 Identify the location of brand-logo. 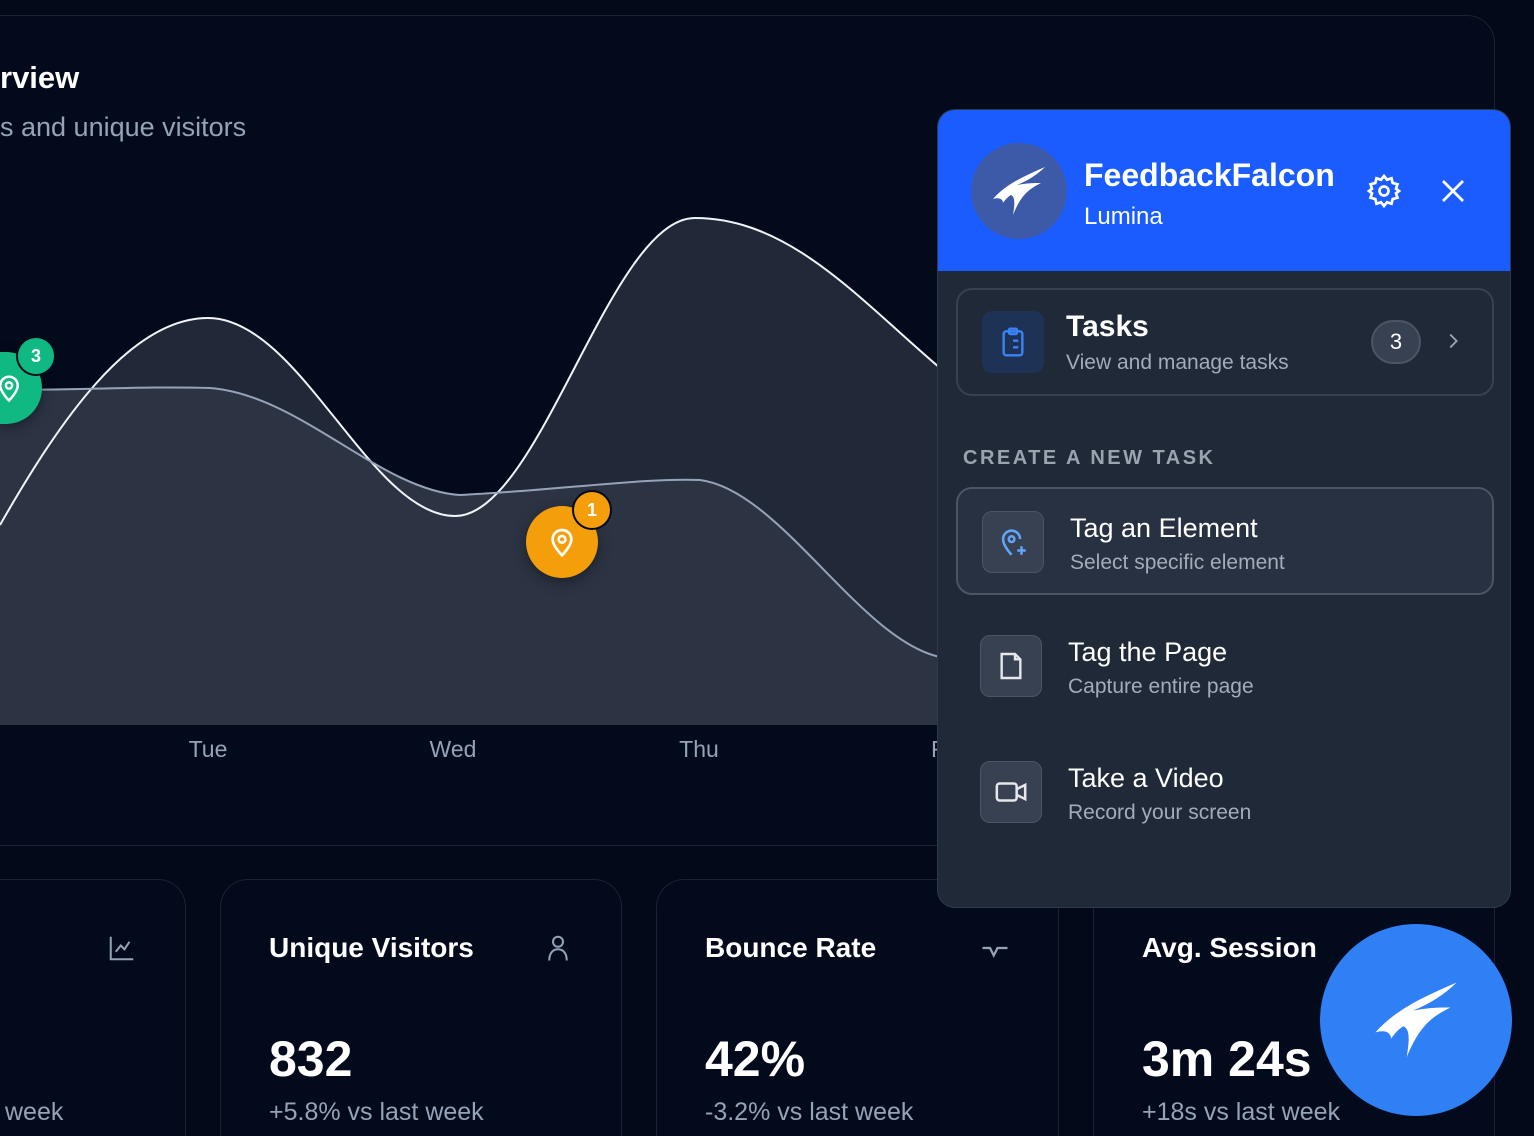
(1019, 191).